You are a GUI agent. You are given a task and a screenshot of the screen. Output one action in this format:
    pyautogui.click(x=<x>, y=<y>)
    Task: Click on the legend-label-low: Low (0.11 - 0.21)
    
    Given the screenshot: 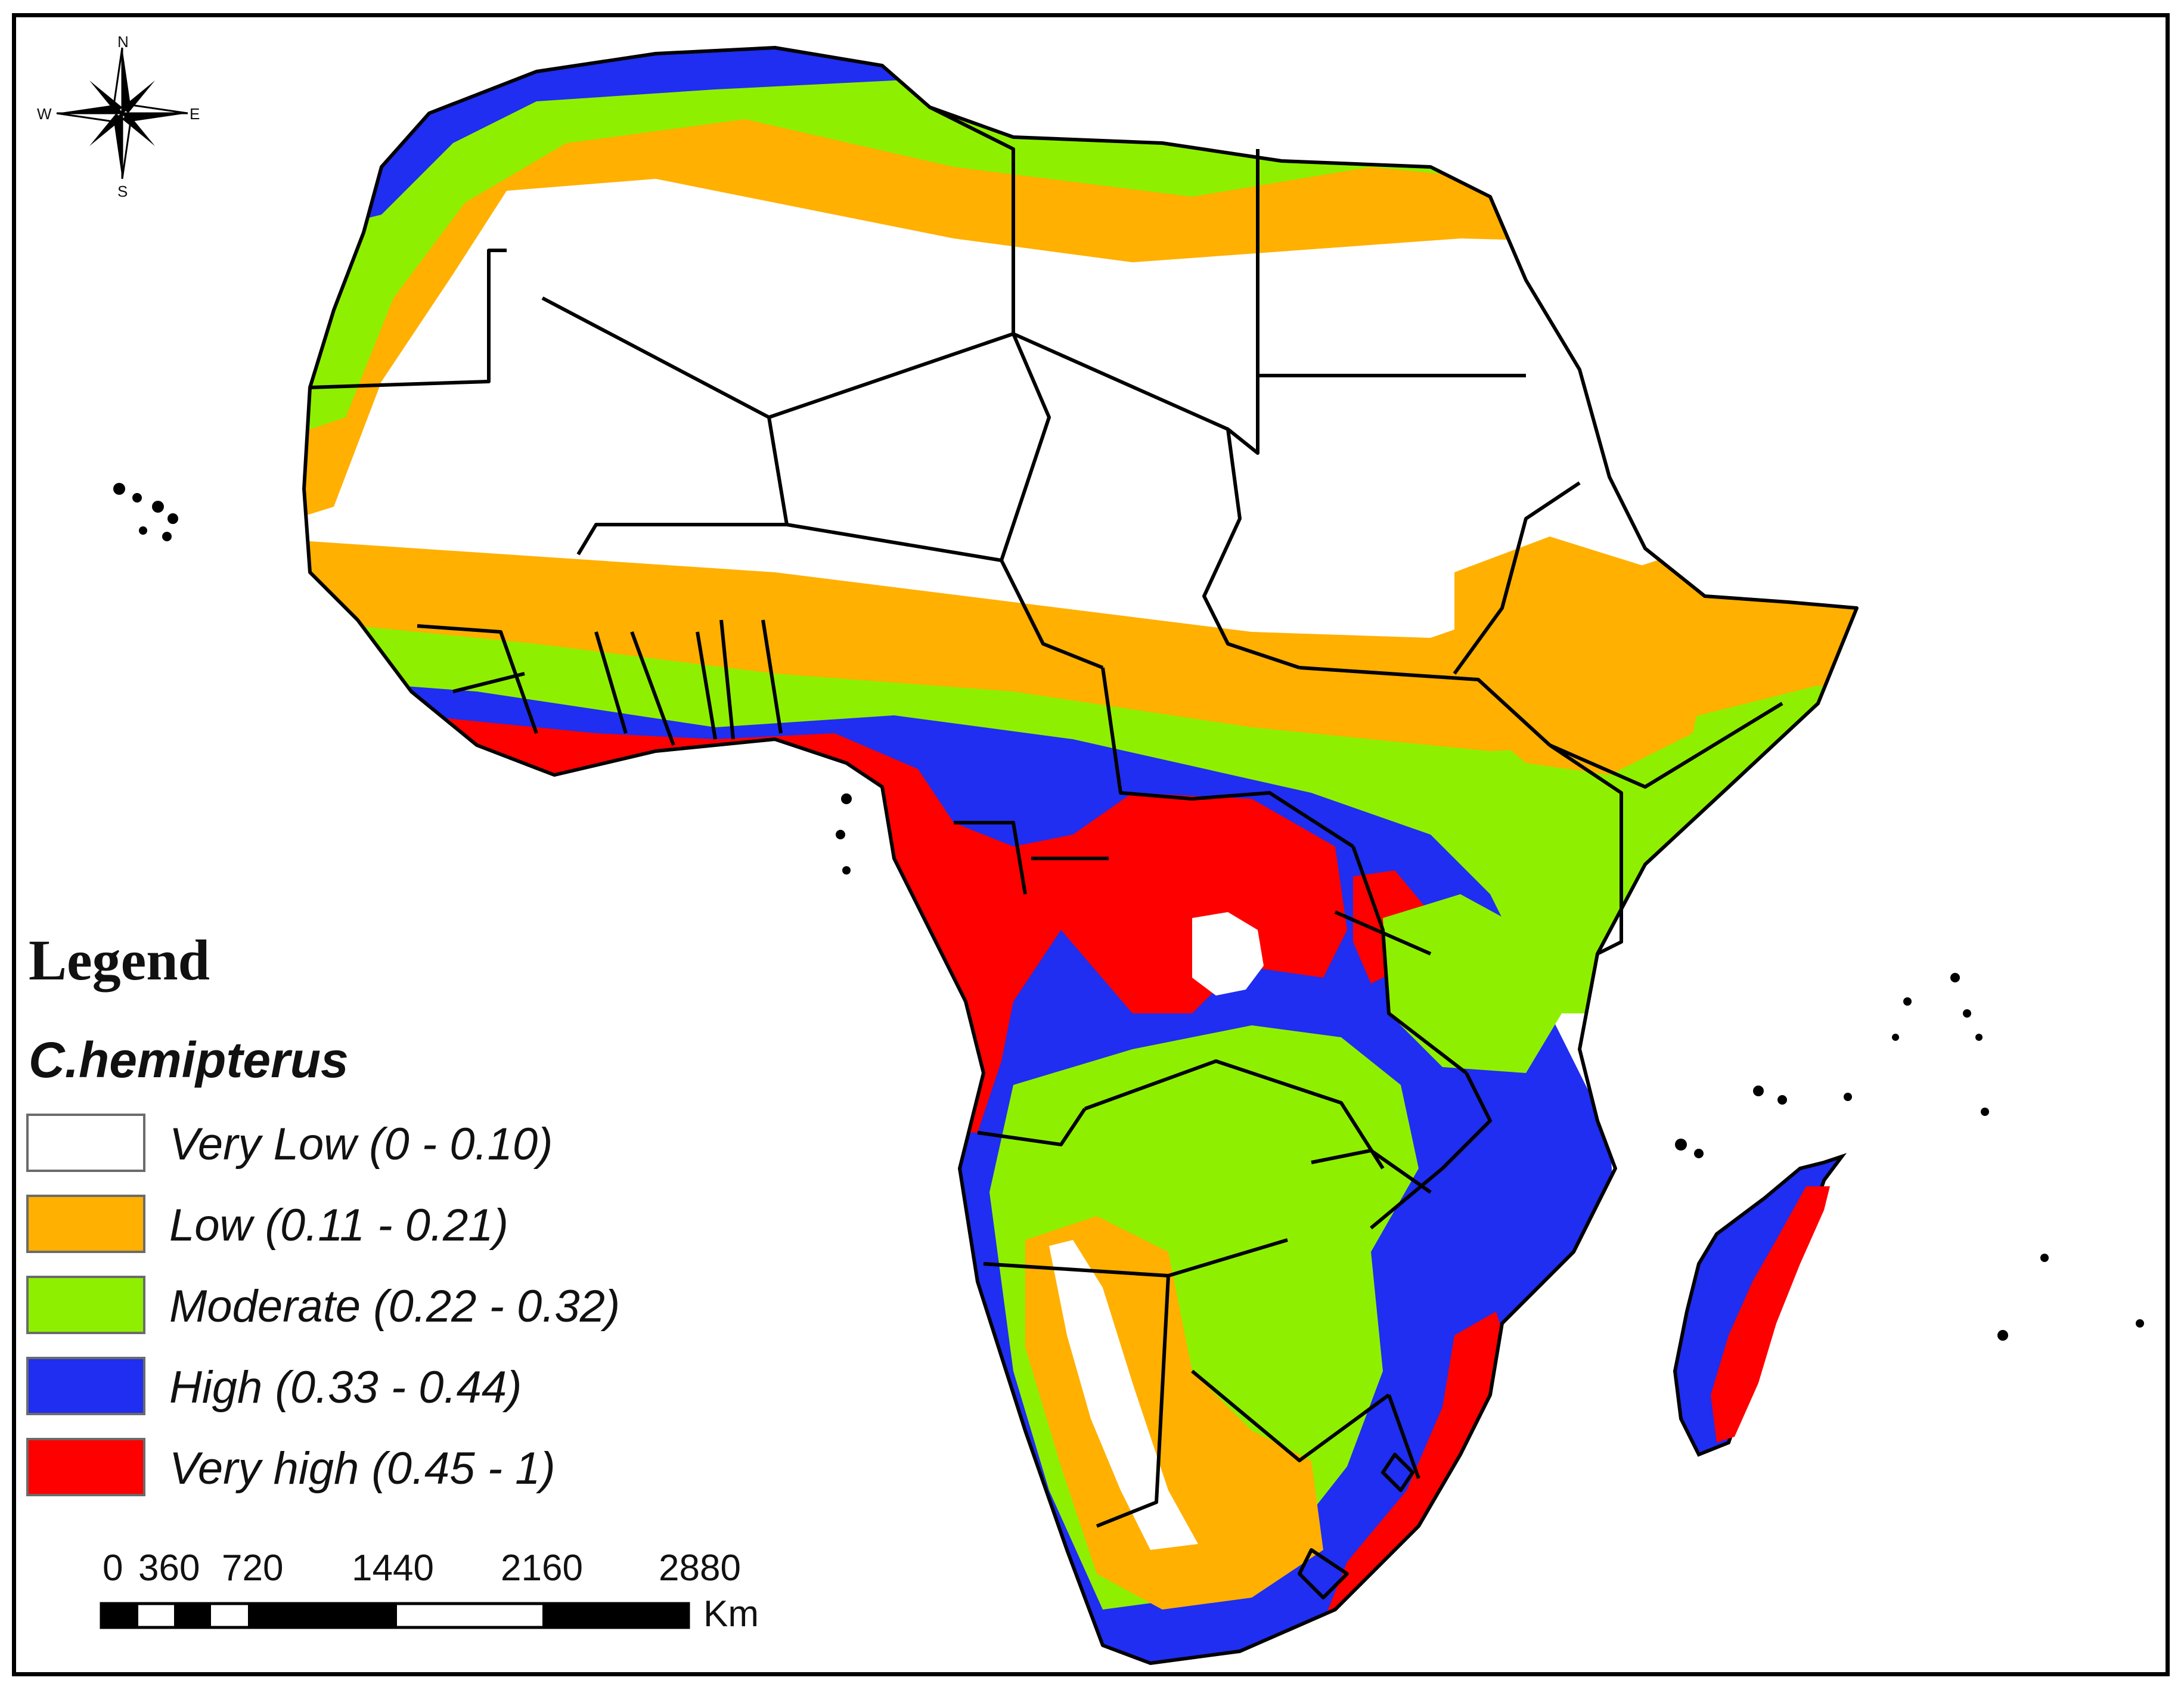 What is the action you would take?
    pyautogui.click(x=339, y=1225)
    